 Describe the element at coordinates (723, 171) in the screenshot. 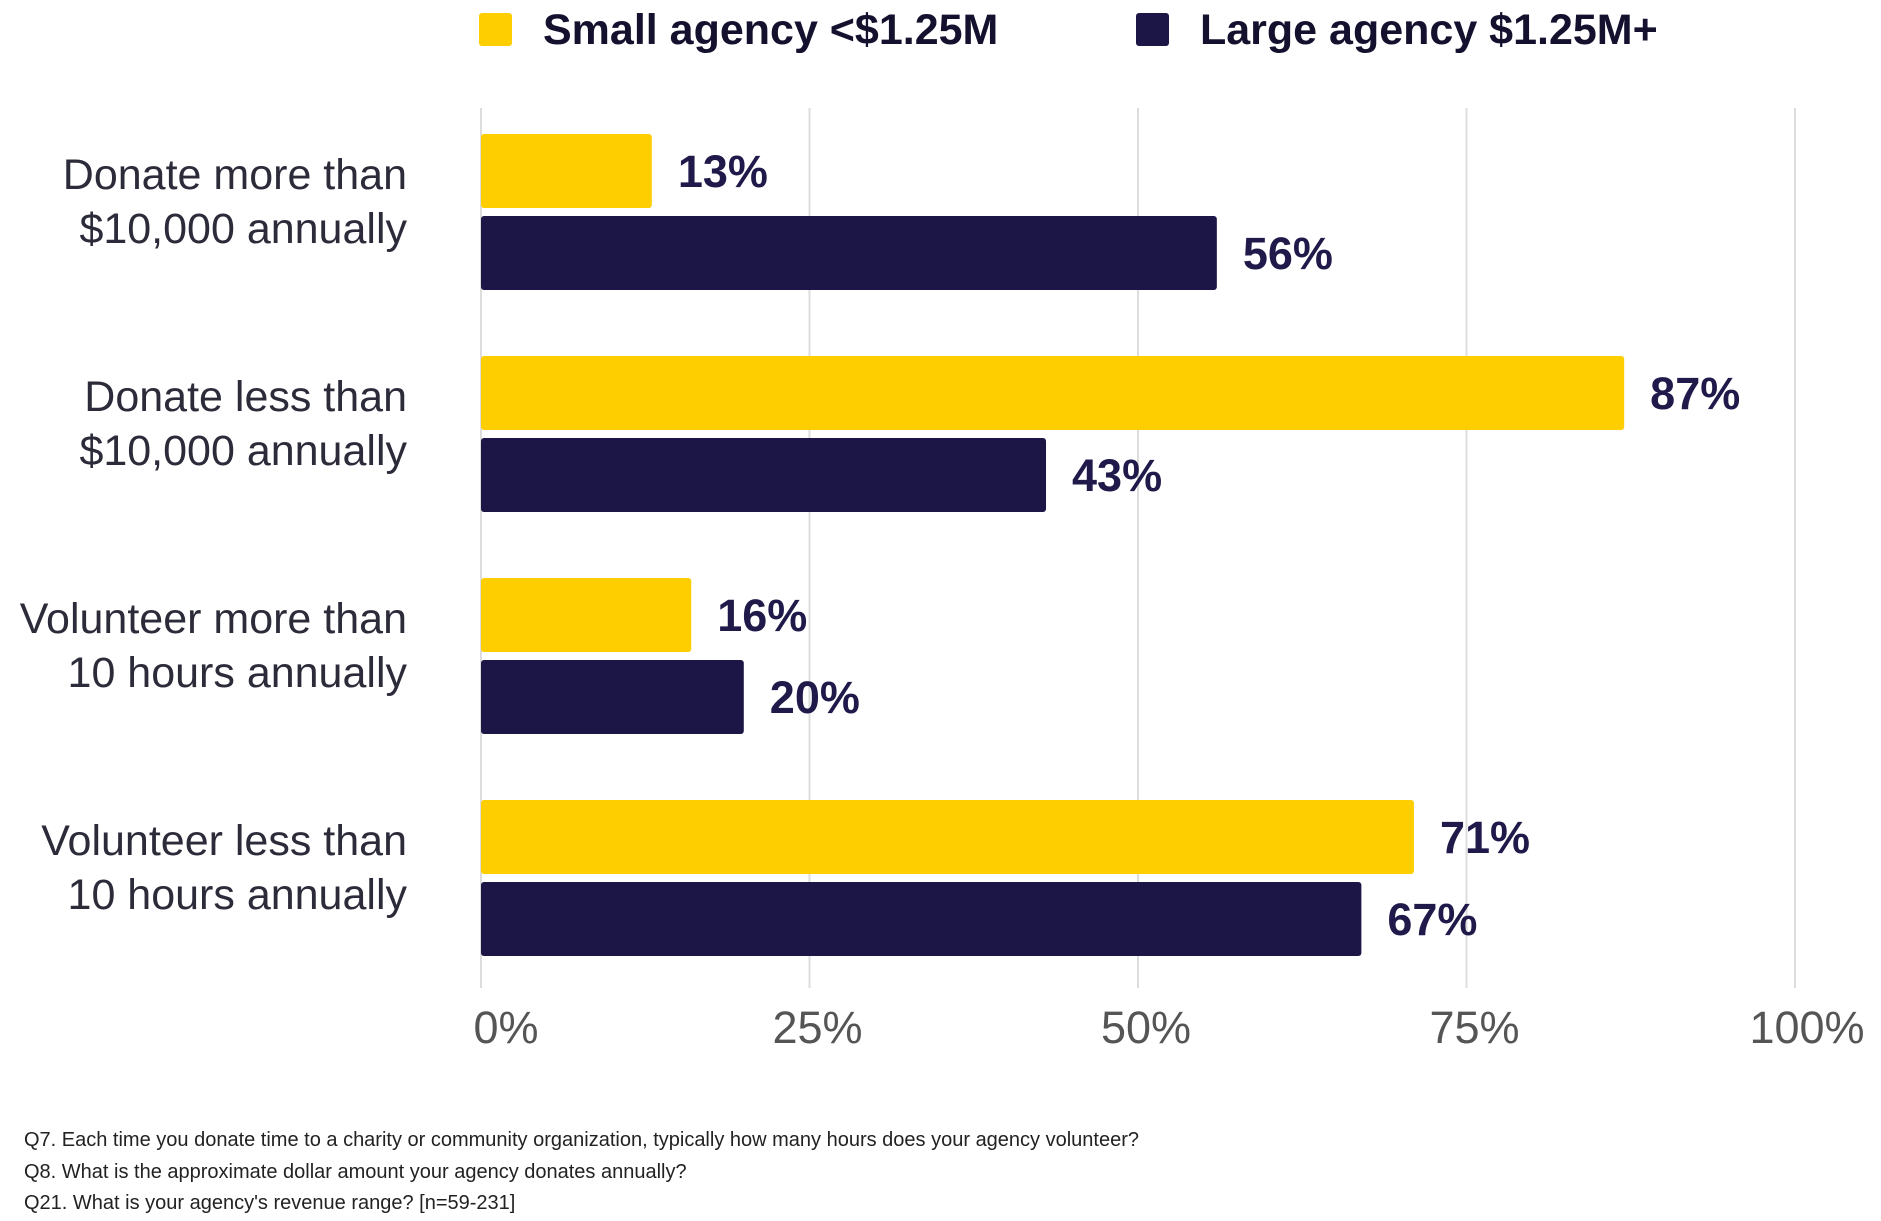

I see `bar-value-label: 13%` at that location.